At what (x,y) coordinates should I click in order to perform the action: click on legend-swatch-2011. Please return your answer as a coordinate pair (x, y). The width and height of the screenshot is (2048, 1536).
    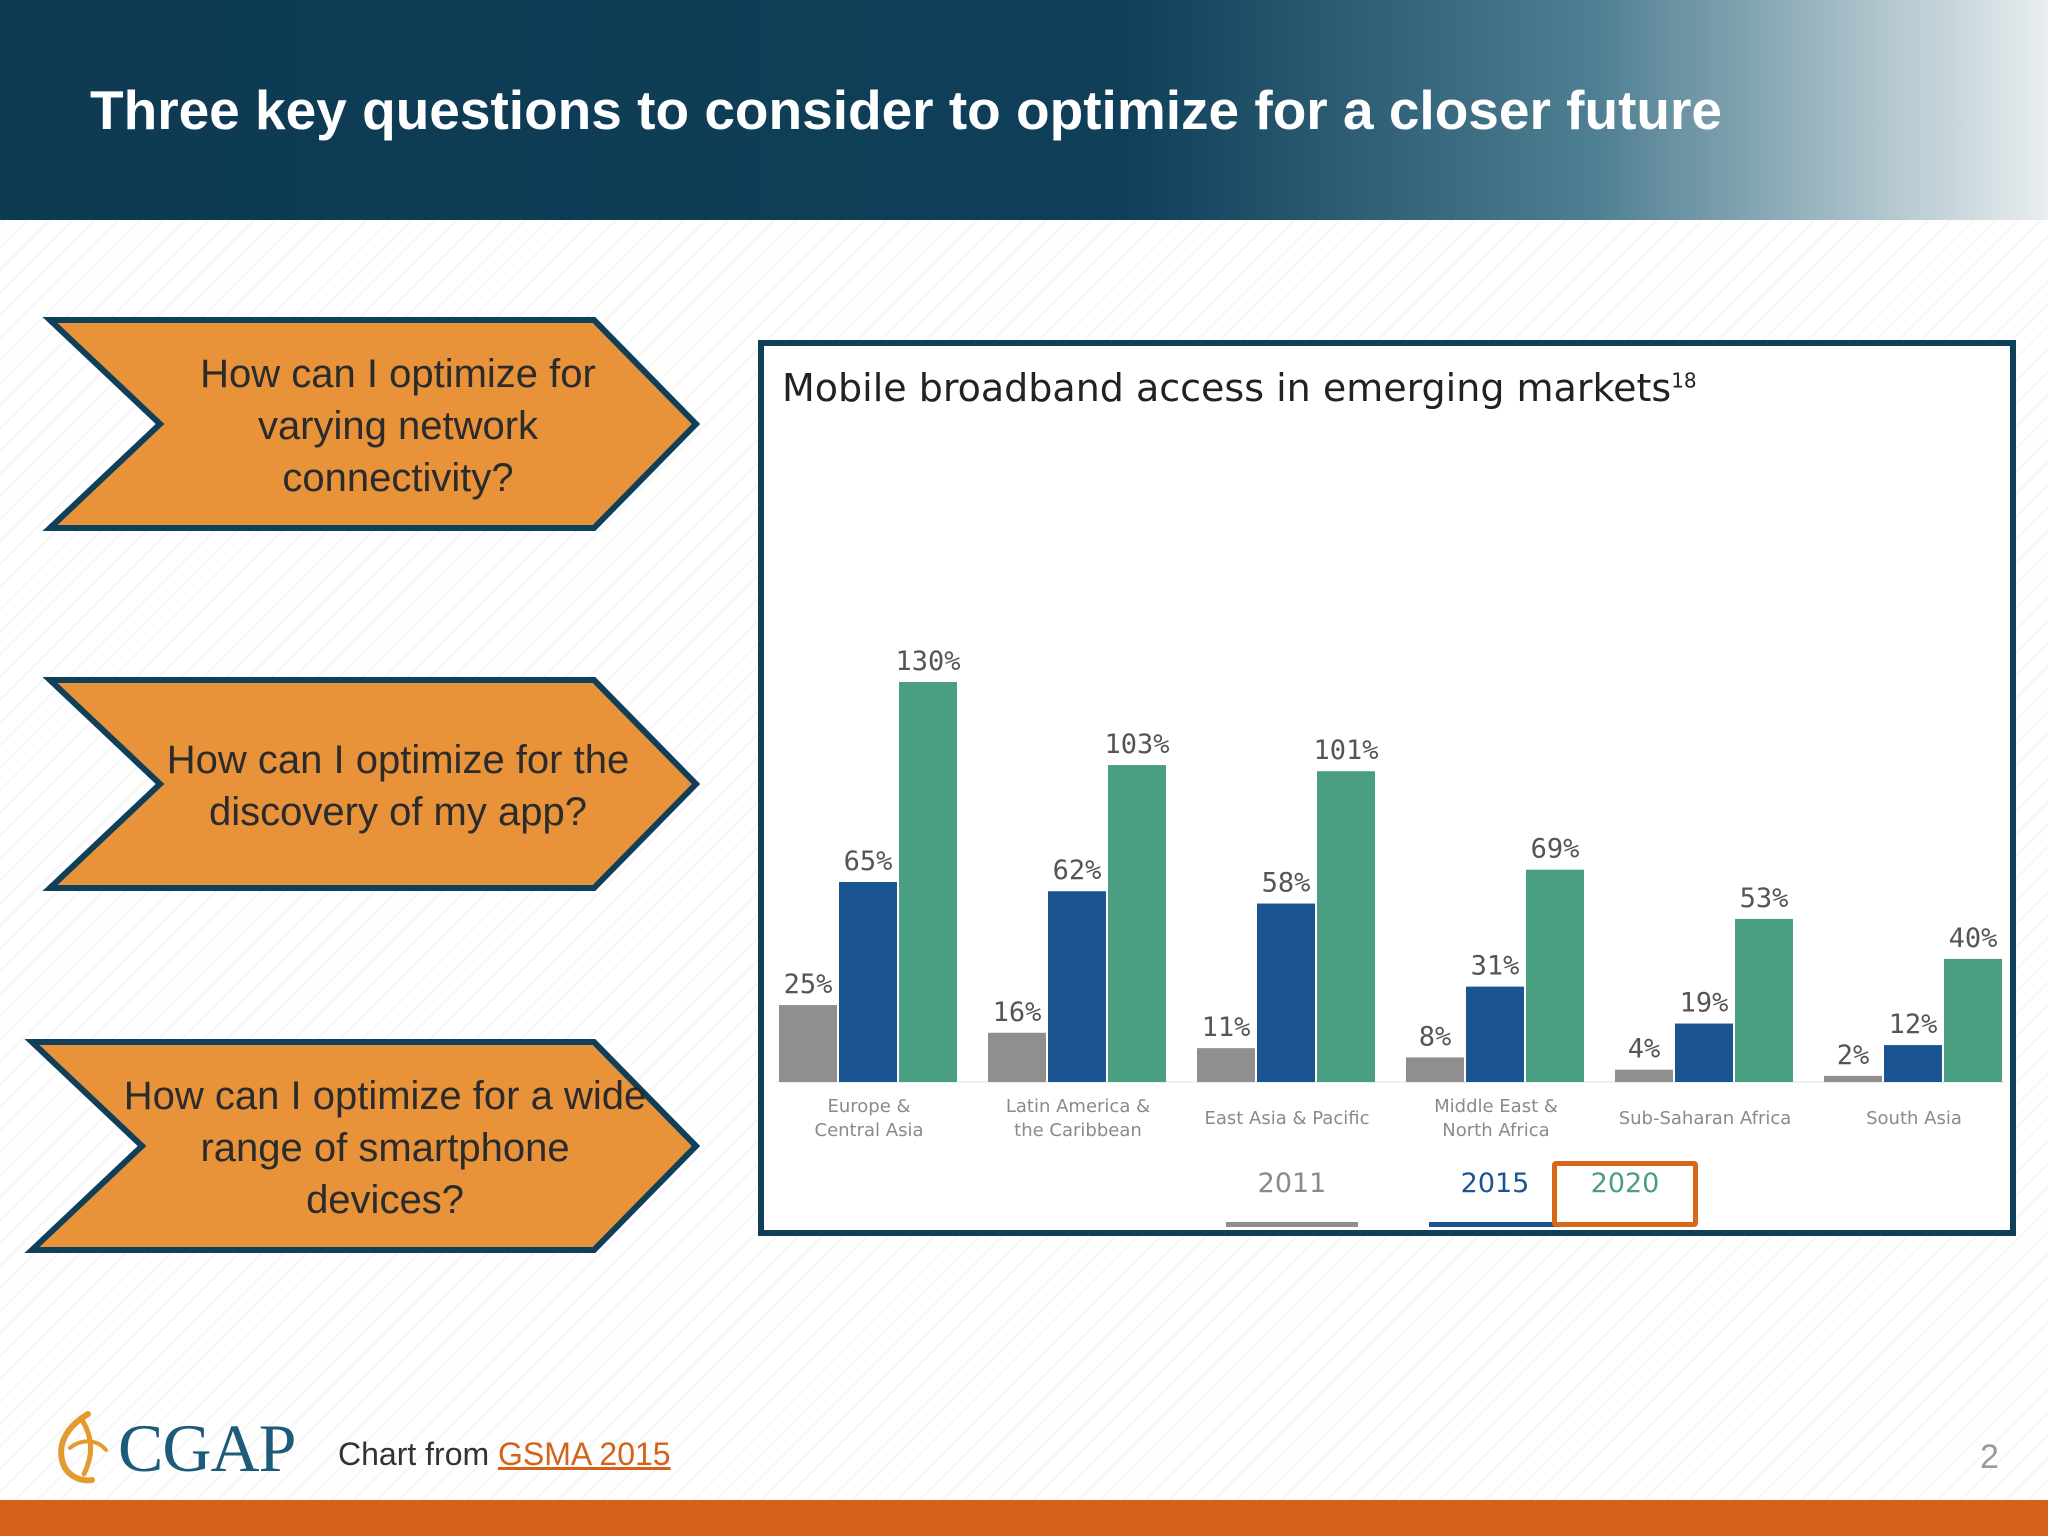
    Looking at the image, I should click on (1292, 1224).